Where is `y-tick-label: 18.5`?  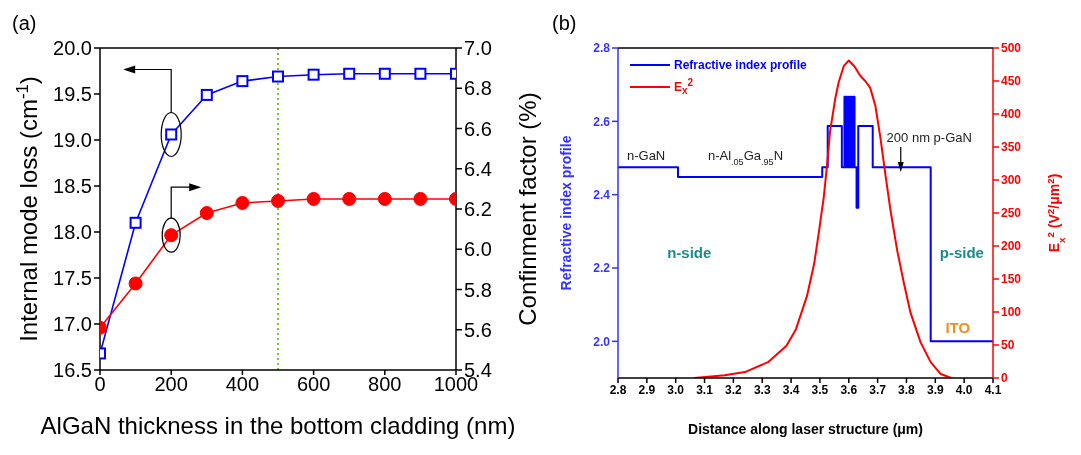
y-tick-label: 18.5 is located at coordinates (72, 186).